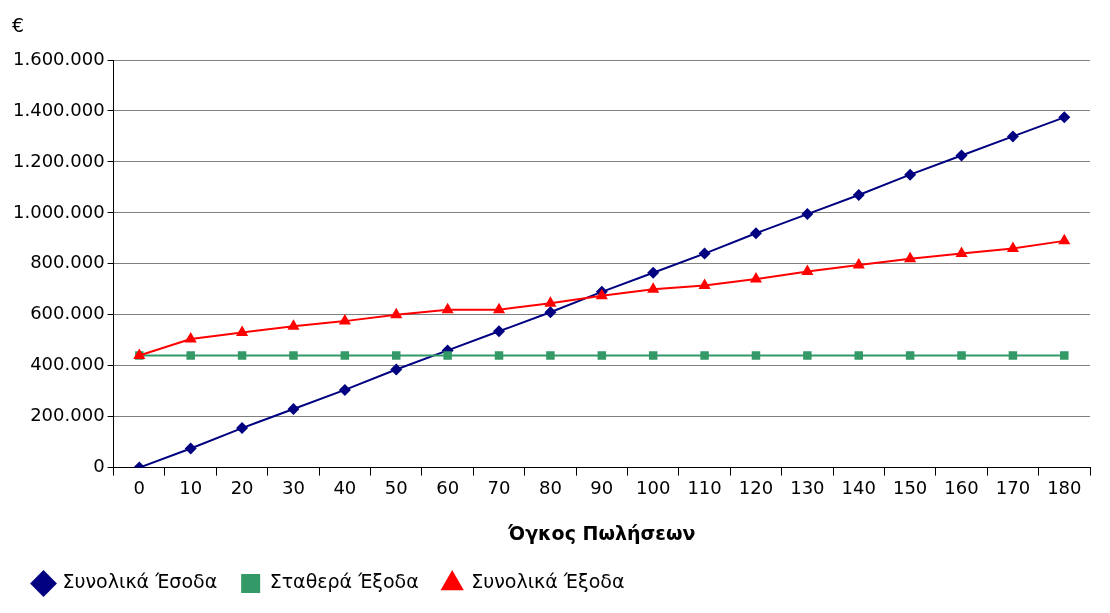 This screenshot has width=1110, height=613. I want to click on x-tick-label: 170, so click(1013, 488).